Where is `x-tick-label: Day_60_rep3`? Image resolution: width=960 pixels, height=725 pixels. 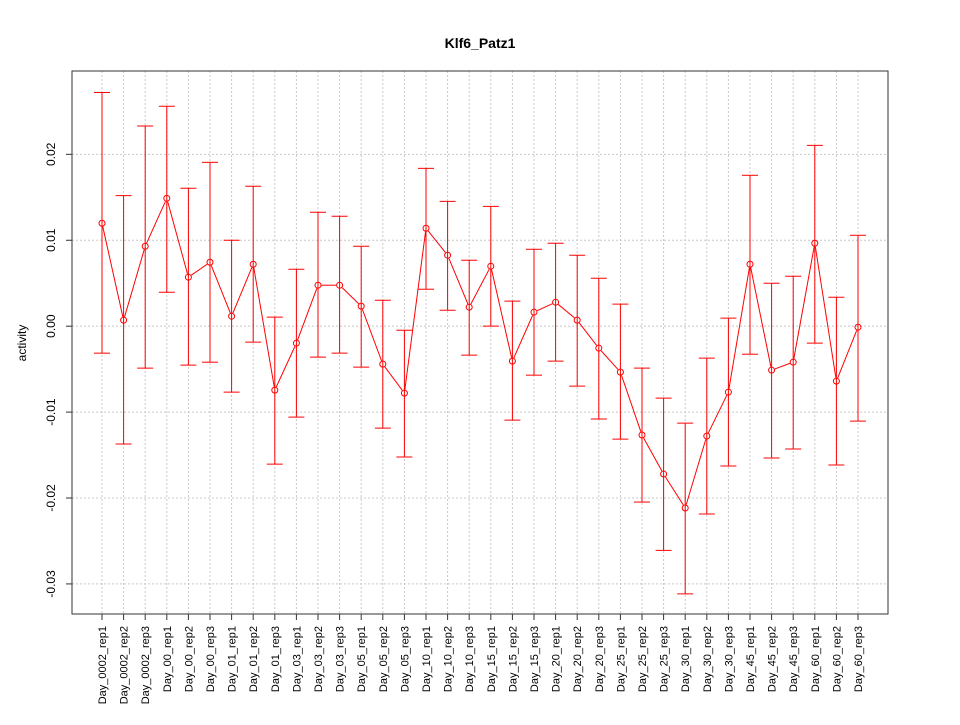
x-tick-label: Day_60_rep3 is located at coordinates (859, 659).